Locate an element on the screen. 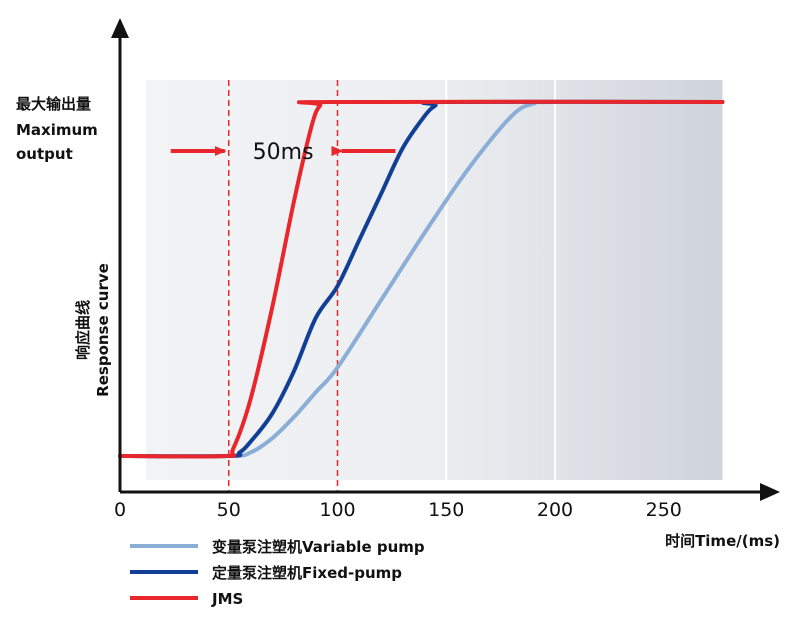 The width and height of the screenshot is (800, 619). y-axis-title: 响应曲线 Response curve is located at coordinates (93, 330).